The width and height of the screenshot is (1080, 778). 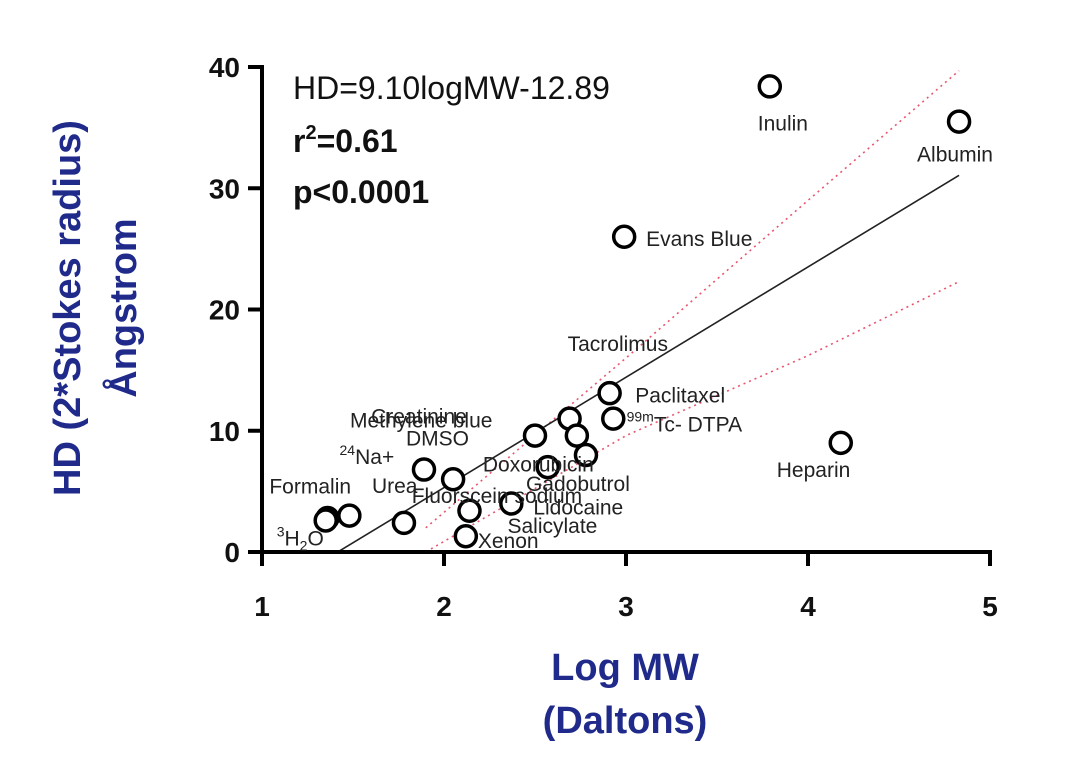 What do you see at coordinates (437, 439) in the screenshot?
I see `point-label: DMSO` at bounding box center [437, 439].